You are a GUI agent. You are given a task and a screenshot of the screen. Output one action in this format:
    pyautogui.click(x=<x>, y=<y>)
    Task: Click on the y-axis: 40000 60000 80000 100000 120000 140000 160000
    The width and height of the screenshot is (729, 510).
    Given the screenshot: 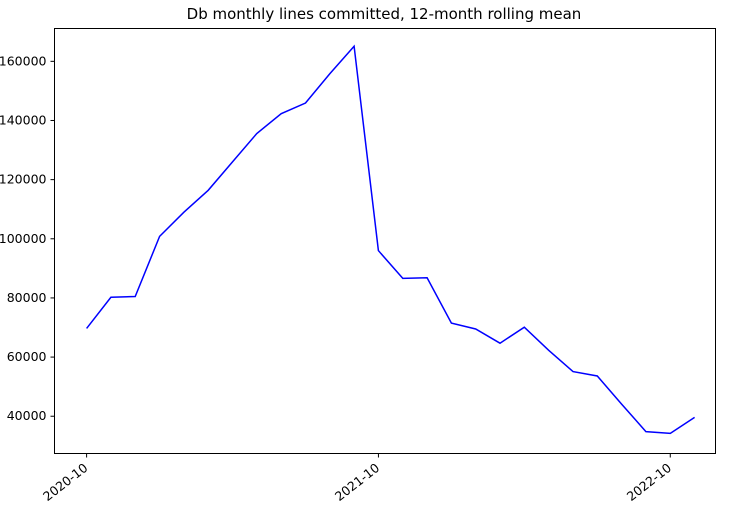 What is the action you would take?
    pyautogui.click(x=27, y=238)
    